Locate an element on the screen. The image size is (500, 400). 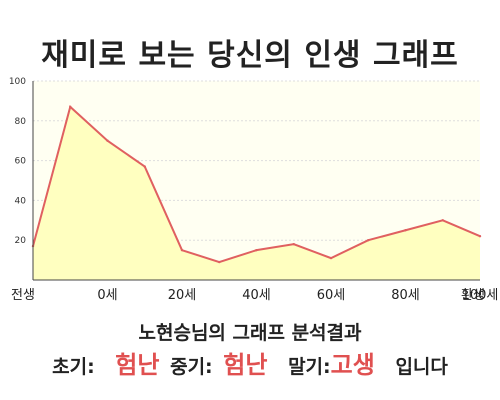
ending-text: 입니다 is located at coordinates (421, 367).